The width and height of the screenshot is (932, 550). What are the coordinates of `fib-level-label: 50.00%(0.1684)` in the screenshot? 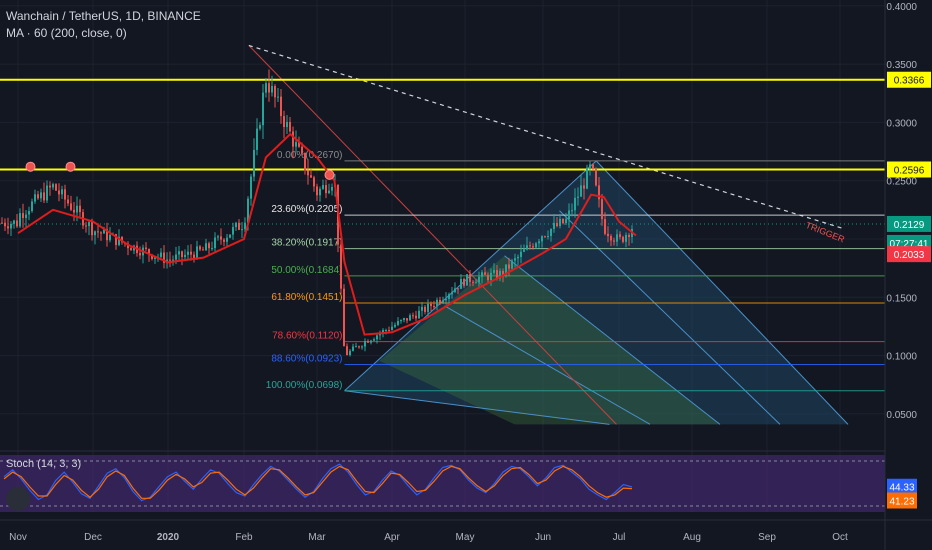 It's located at (306, 270).